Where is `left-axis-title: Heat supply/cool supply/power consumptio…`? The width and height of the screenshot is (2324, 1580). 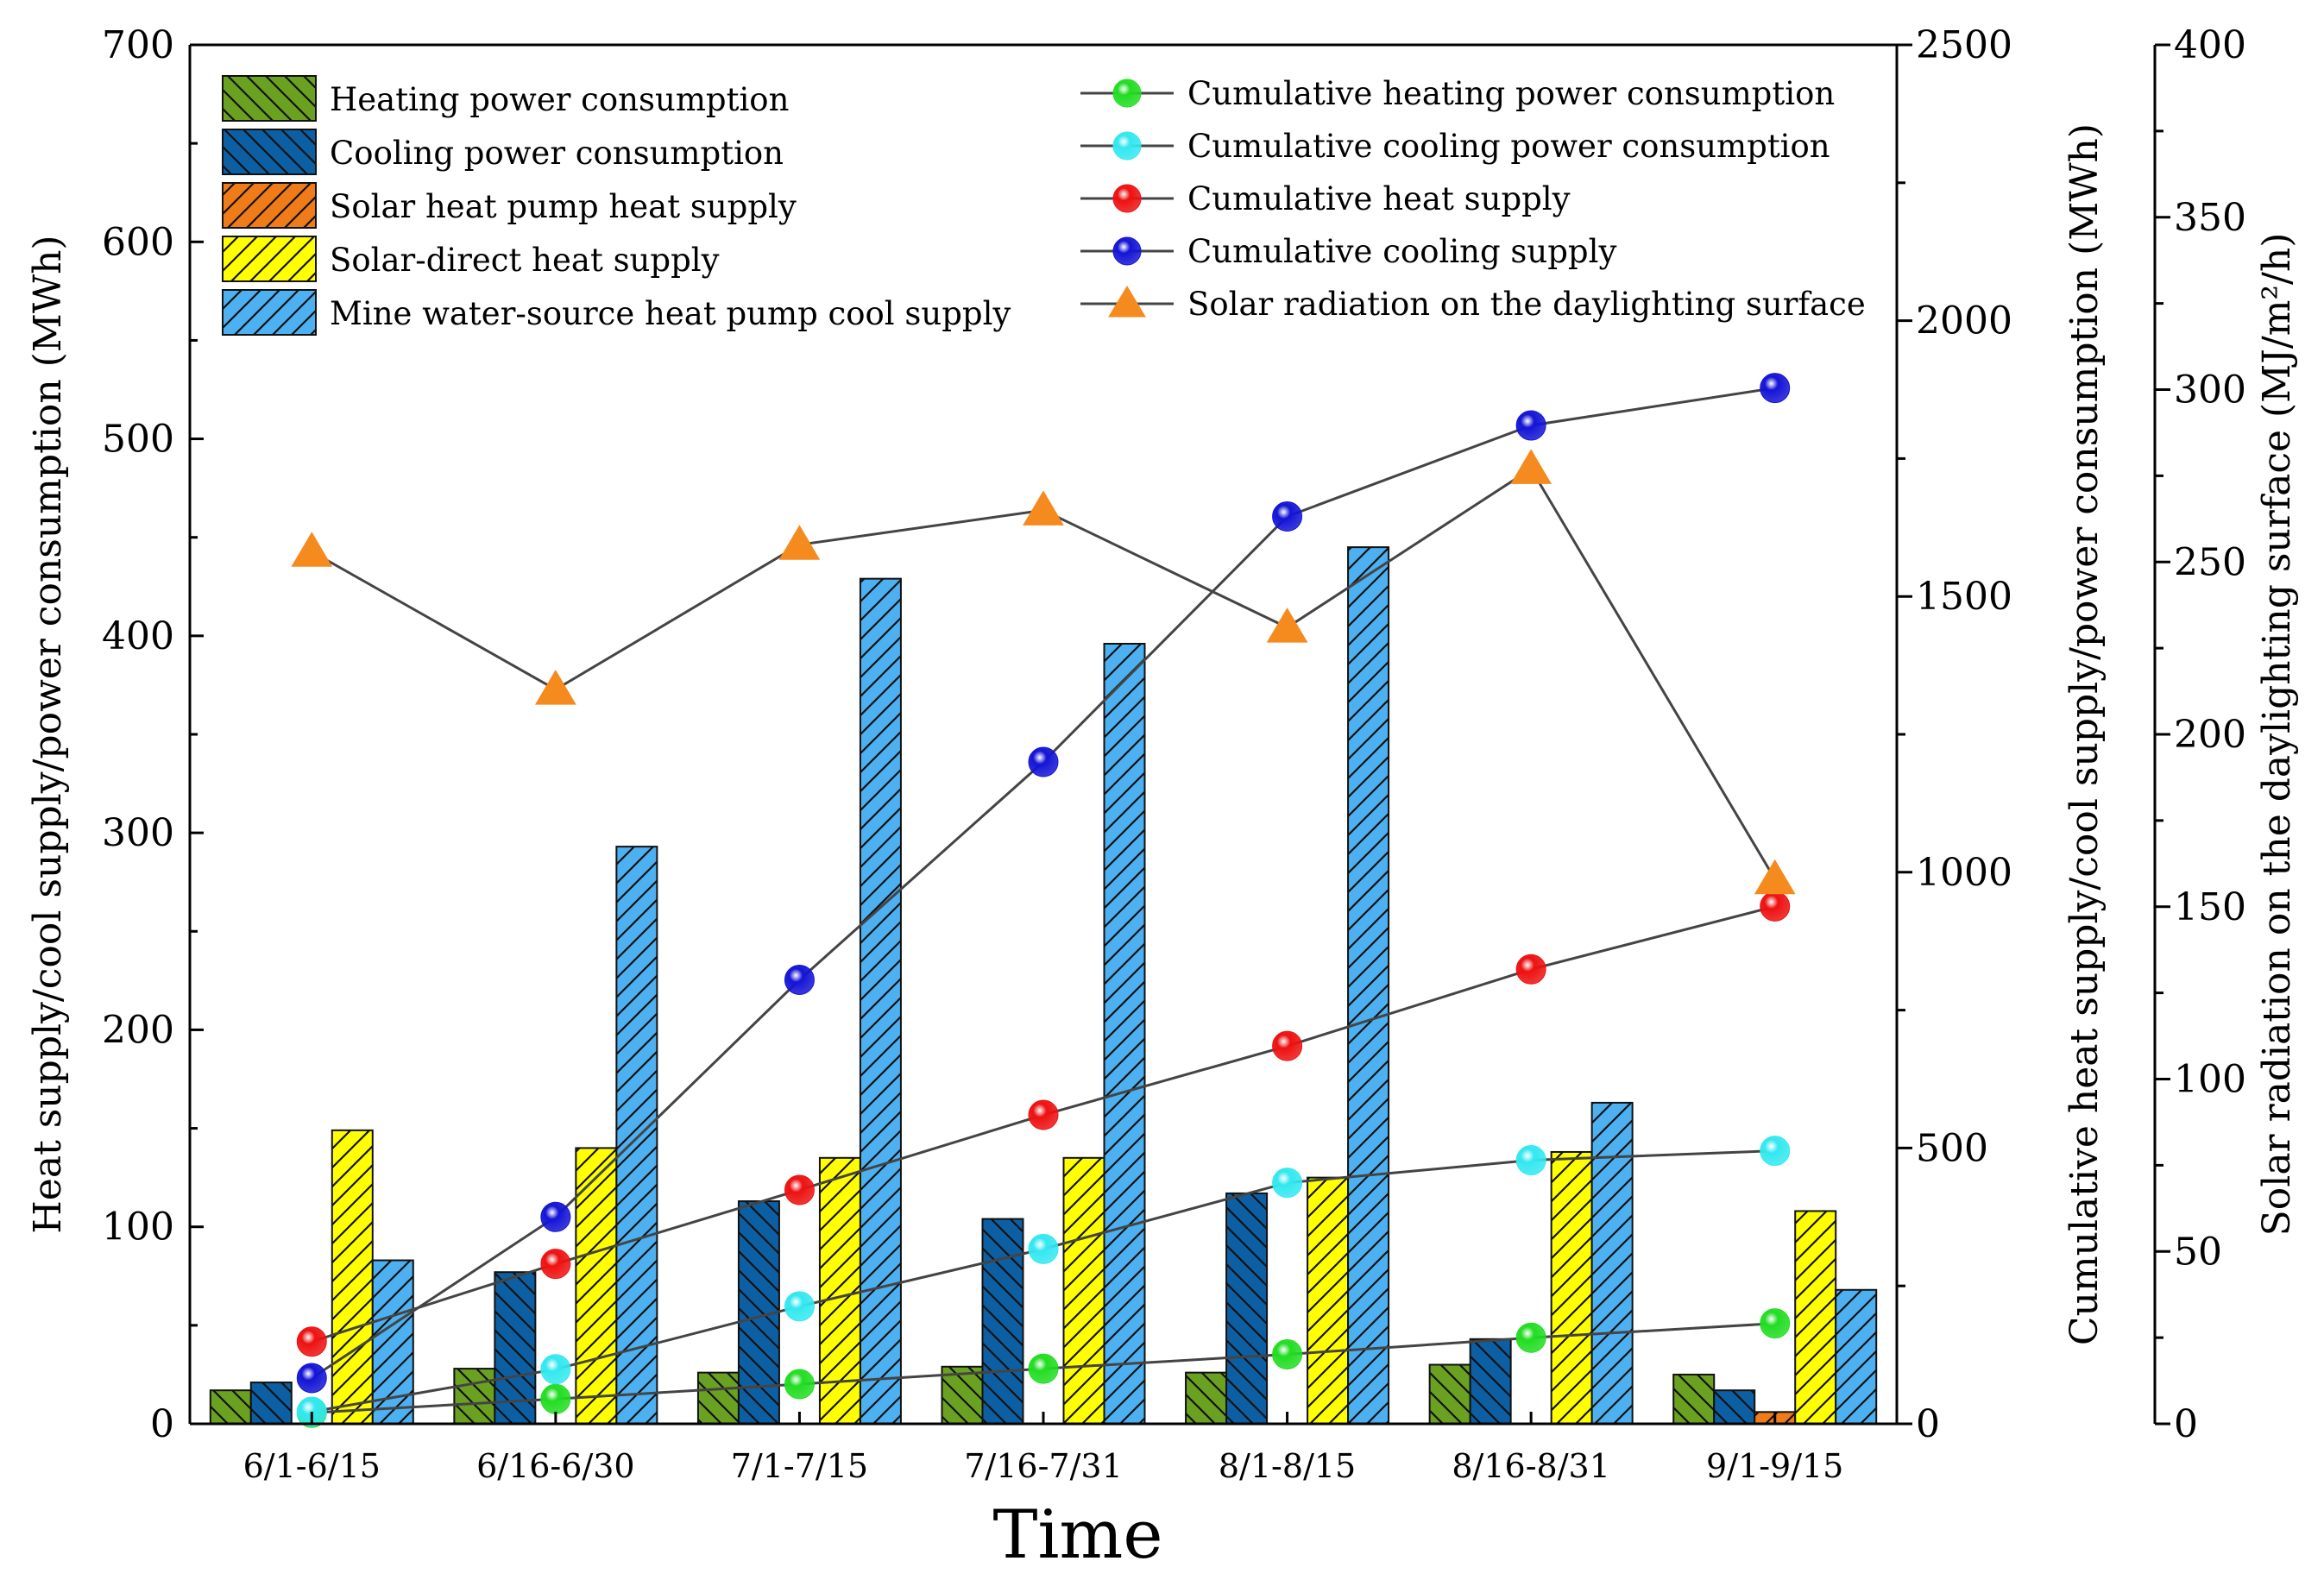
left-axis-title: Heat supply/cool supply/power consumptio… is located at coordinates (48, 734).